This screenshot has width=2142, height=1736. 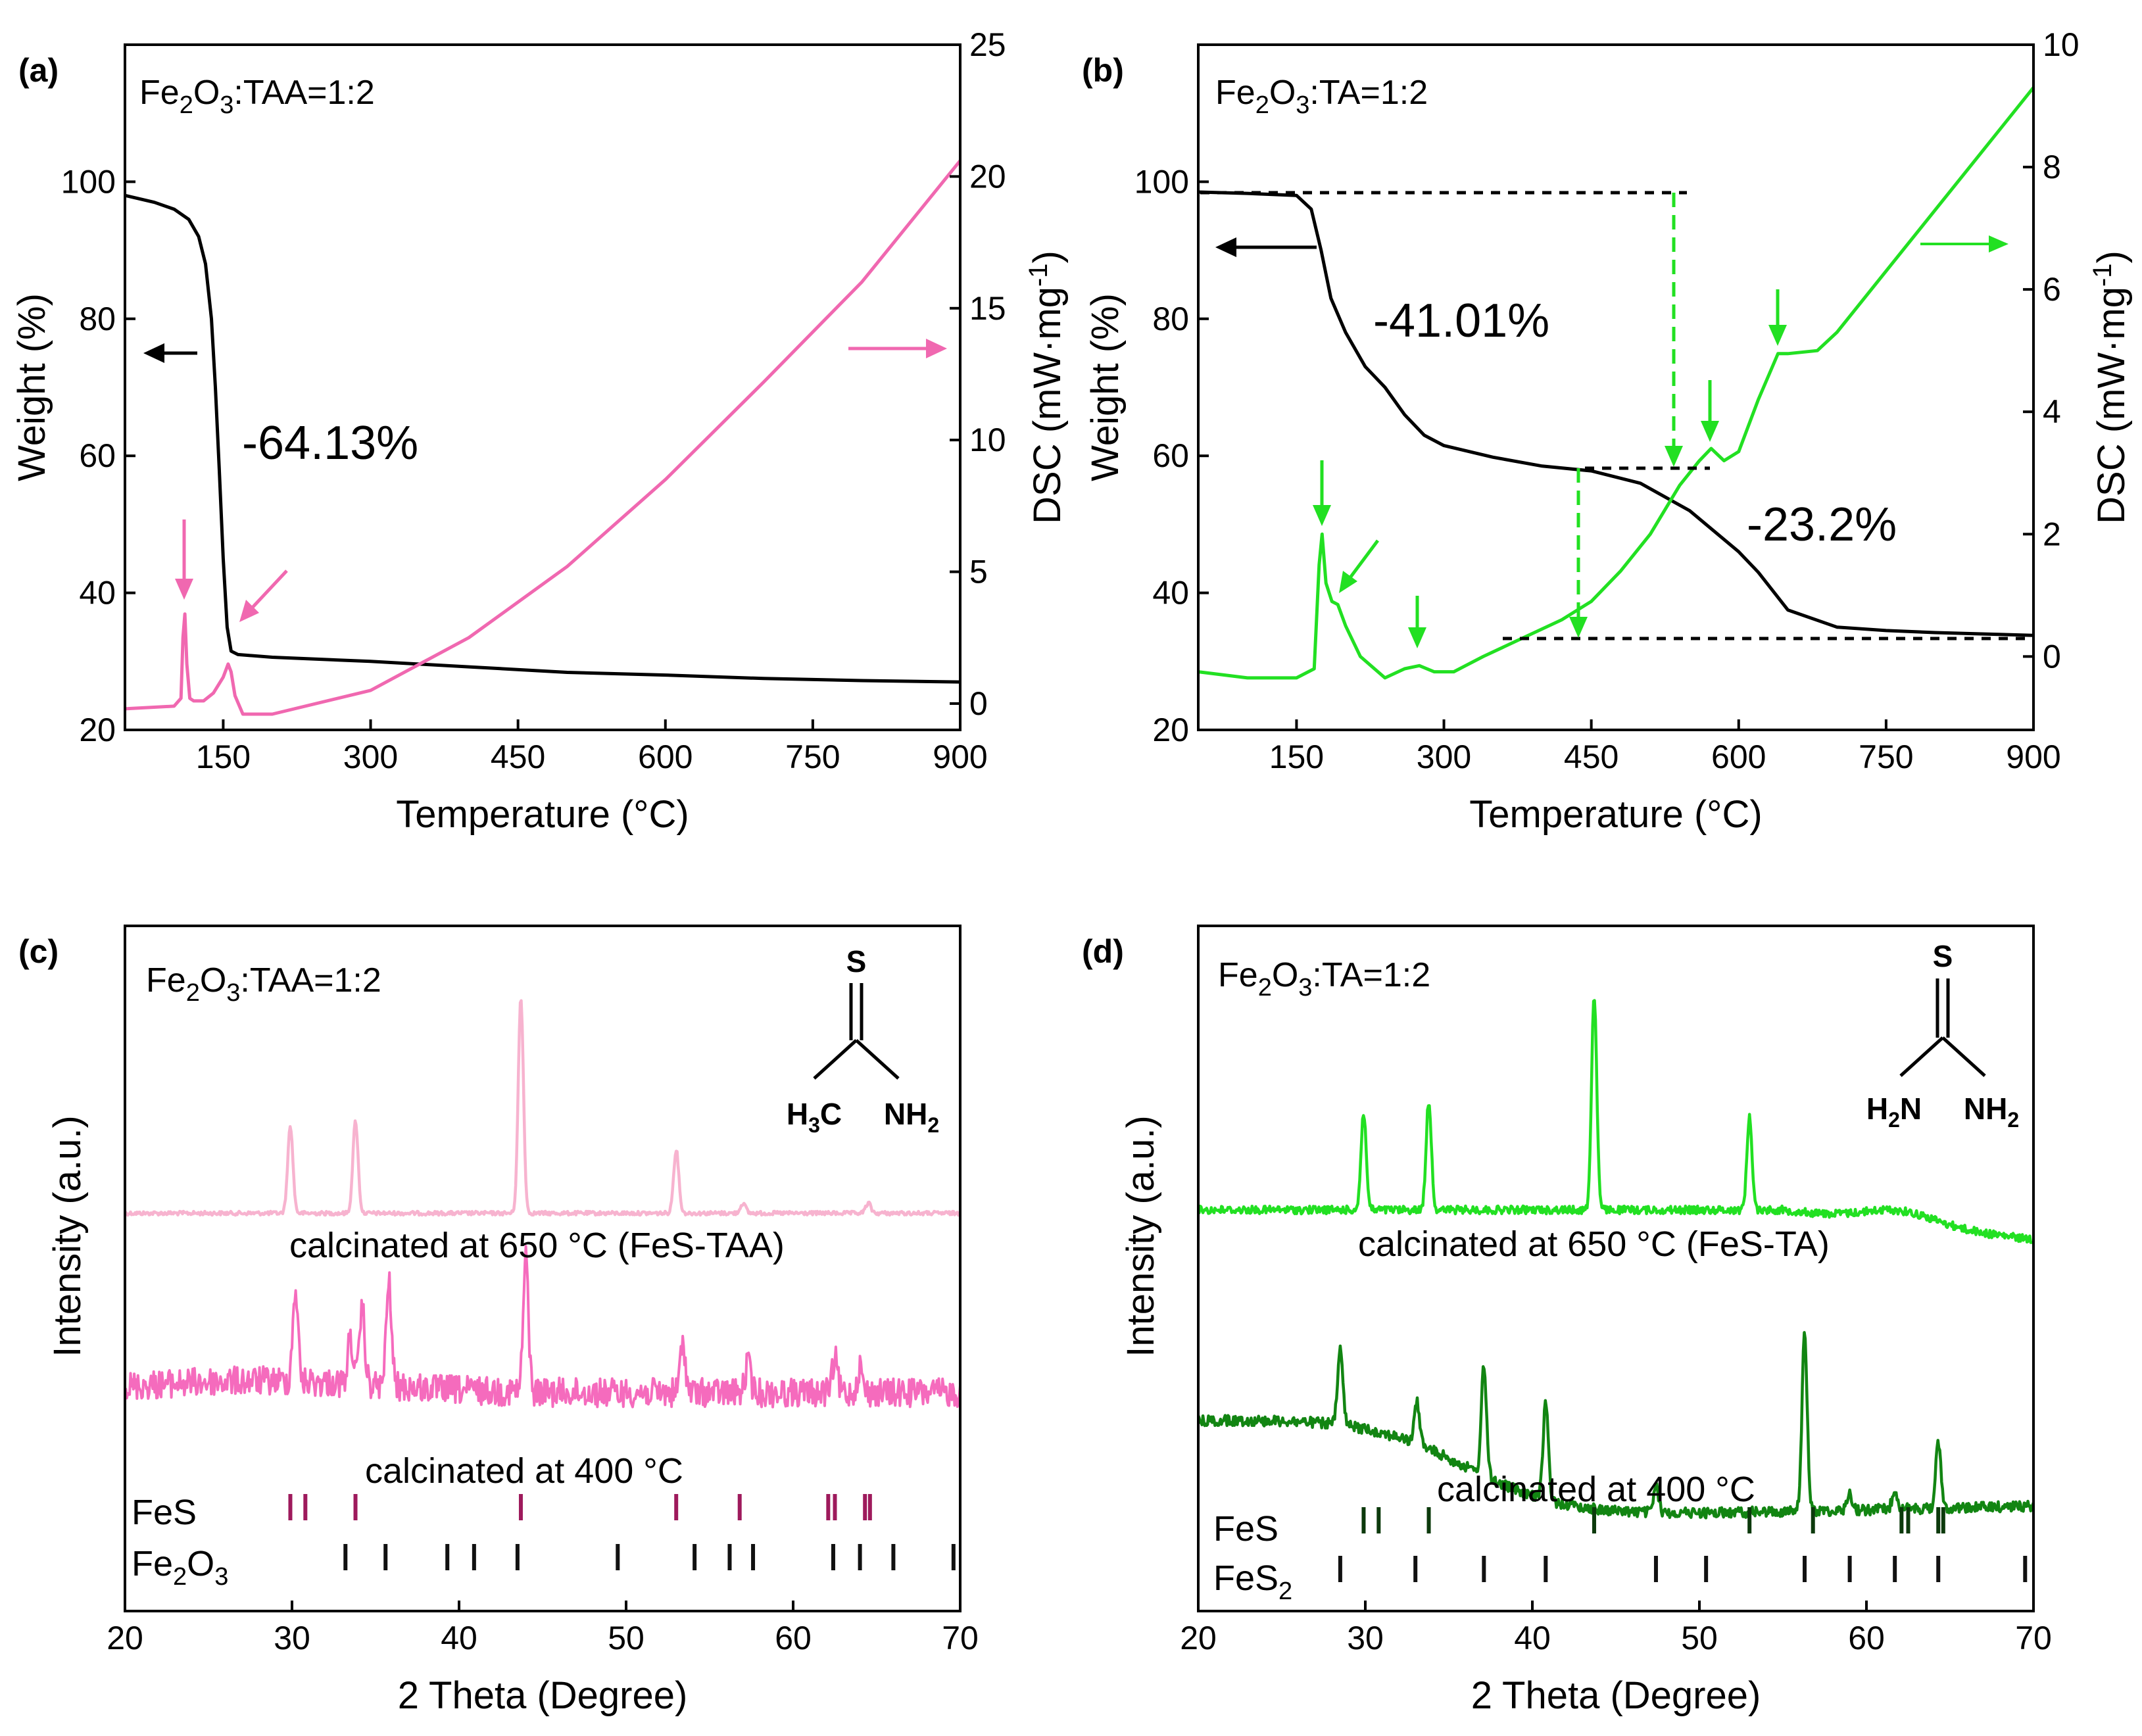 What do you see at coordinates (67, 1236) in the screenshot?
I see `panel-c-ylabel: Intensity (a.u.)` at bounding box center [67, 1236].